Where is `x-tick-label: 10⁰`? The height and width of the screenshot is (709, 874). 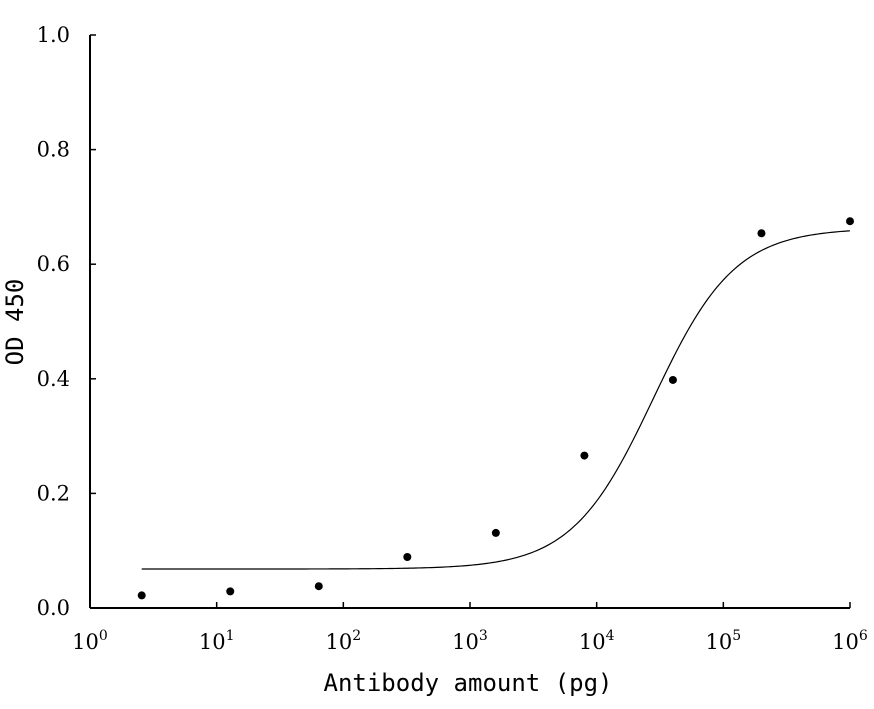 x-tick-label: 10⁰ is located at coordinates (90, 641).